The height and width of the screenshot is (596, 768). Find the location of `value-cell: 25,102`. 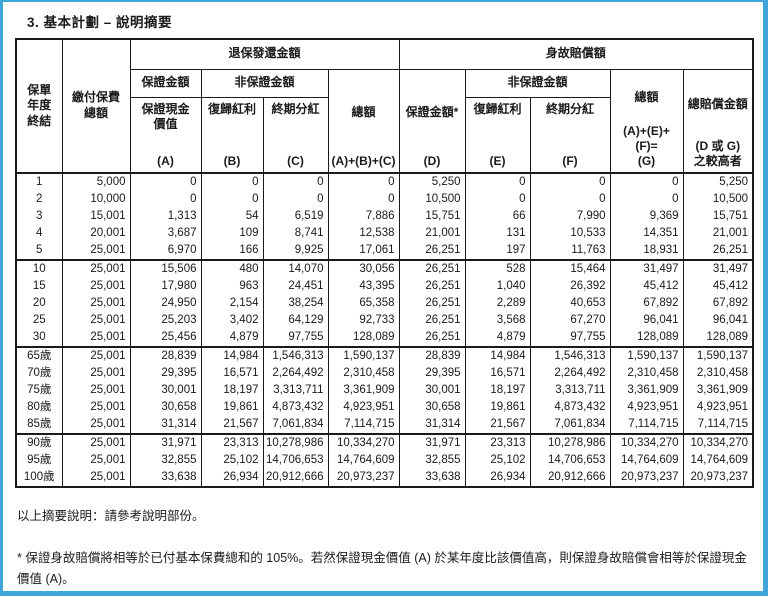

value-cell: 25,102 is located at coordinates (497, 460).